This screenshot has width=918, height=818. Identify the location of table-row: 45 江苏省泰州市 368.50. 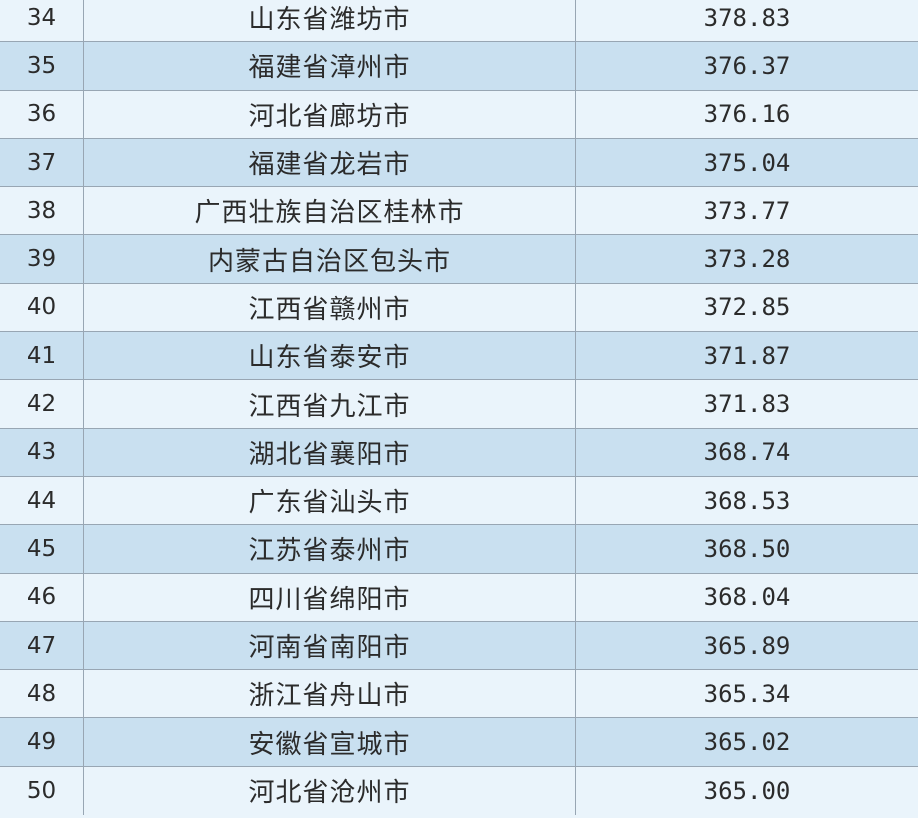
(459, 549).